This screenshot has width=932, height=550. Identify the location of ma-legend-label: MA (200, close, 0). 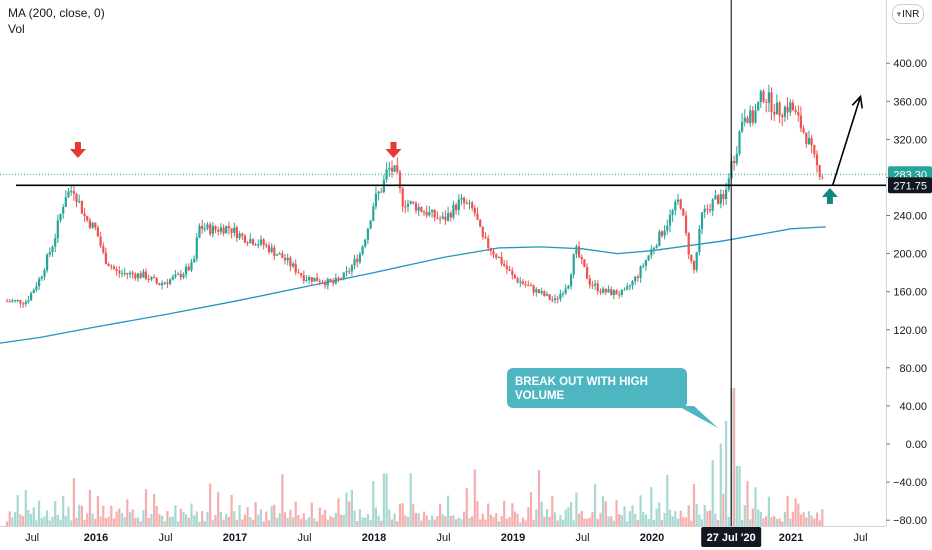
(56, 13).